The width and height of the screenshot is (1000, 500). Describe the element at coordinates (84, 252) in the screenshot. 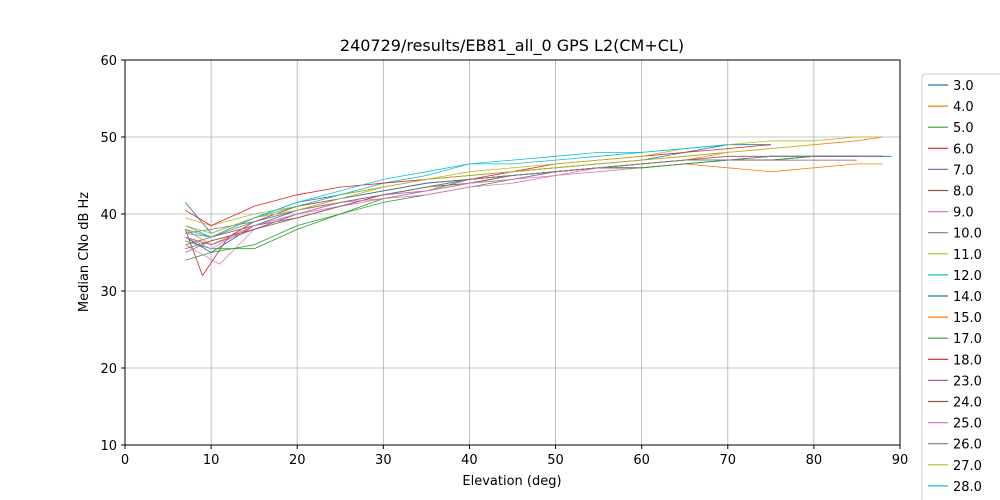

I see `y-axis-label: Median CNo dB Hz` at that location.